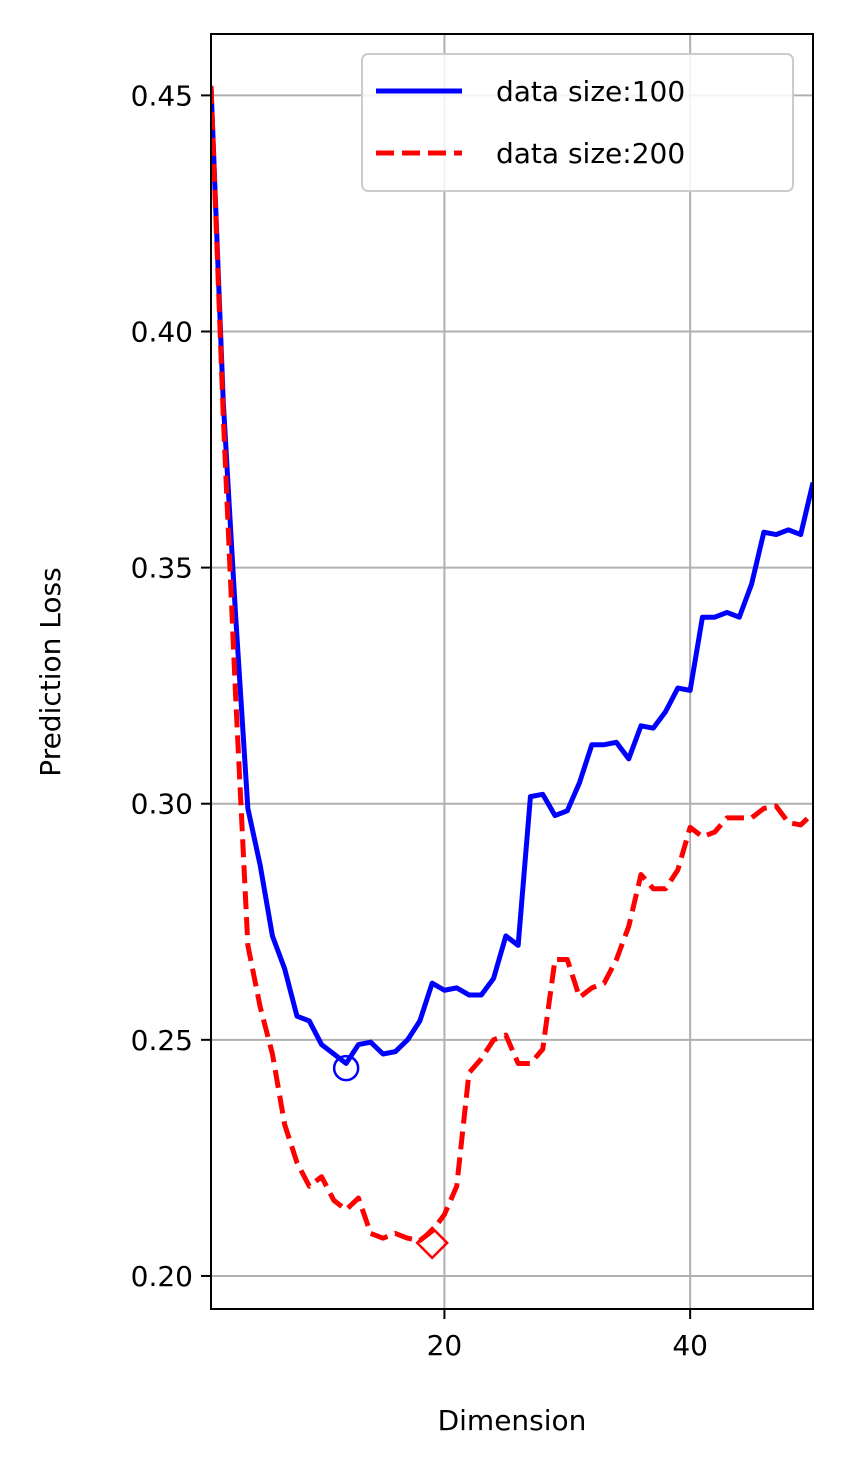 The width and height of the screenshot is (847, 1470). What do you see at coordinates (590, 91) in the screenshot?
I see `legend-entry-data-size-100: data size:100` at bounding box center [590, 91].